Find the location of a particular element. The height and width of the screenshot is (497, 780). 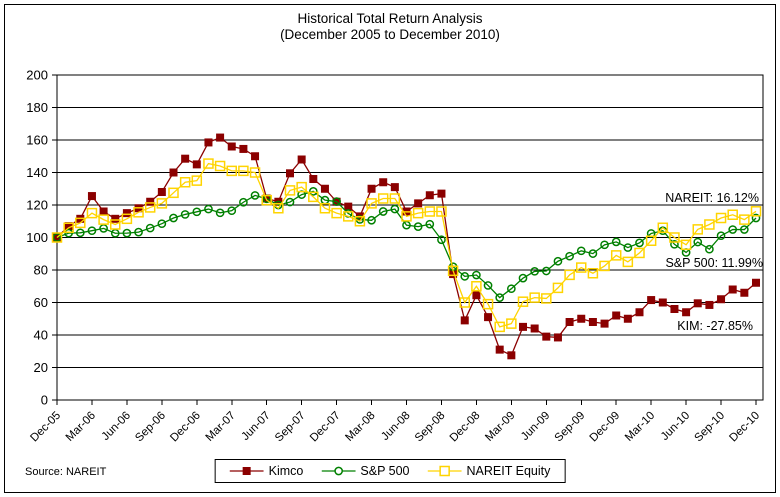

svg-text: Sep-06 is located at coordinates (150, 427).